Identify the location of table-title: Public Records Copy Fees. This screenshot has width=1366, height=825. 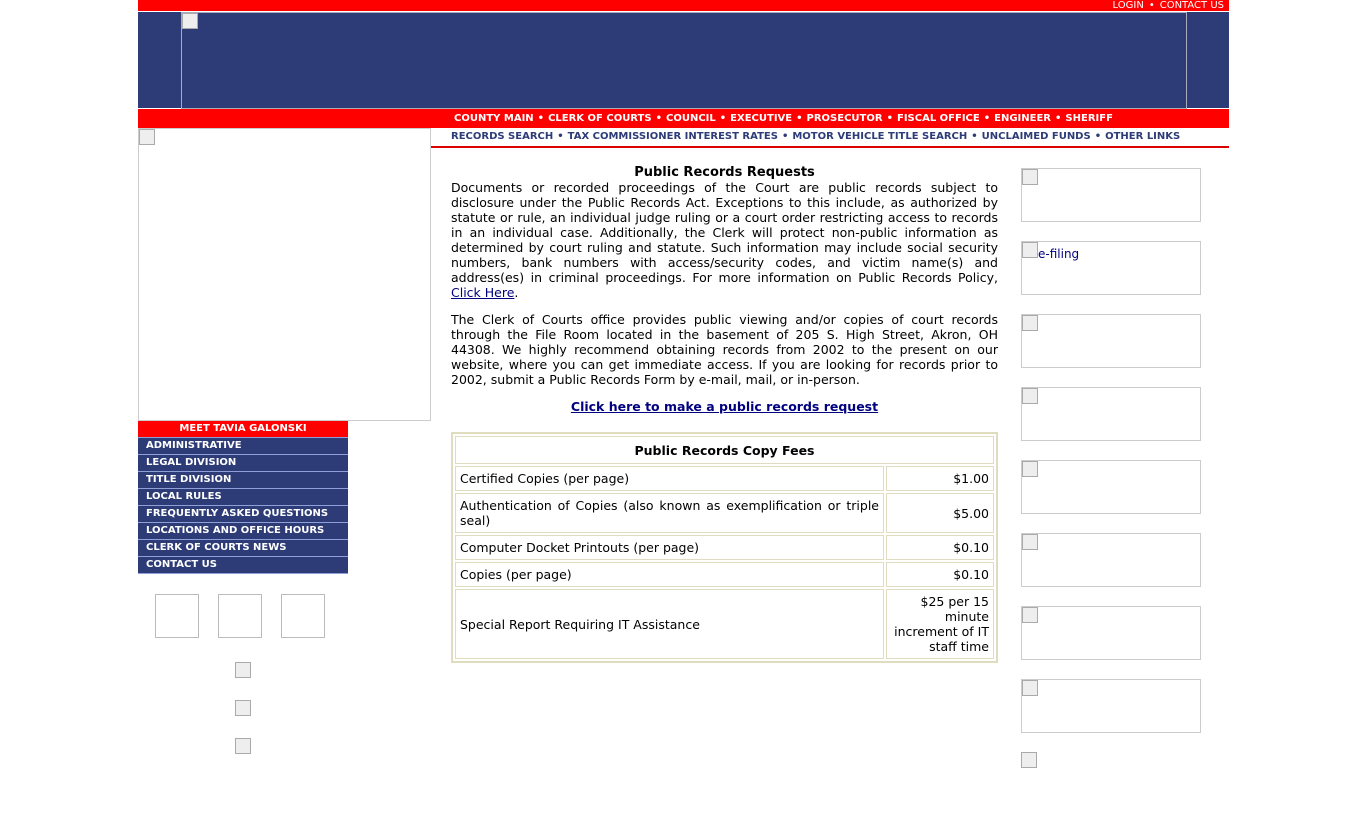
(724, 450).